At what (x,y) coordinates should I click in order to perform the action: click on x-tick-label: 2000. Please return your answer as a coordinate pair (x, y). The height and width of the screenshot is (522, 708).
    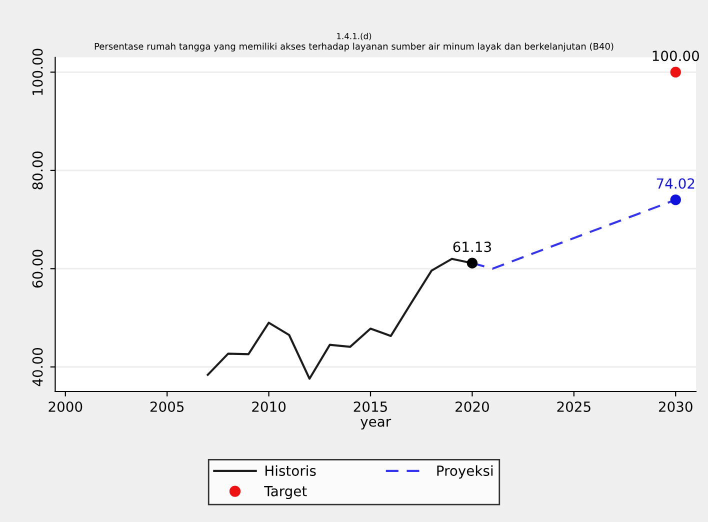
    Looking at the image, I should click on (65, 406).